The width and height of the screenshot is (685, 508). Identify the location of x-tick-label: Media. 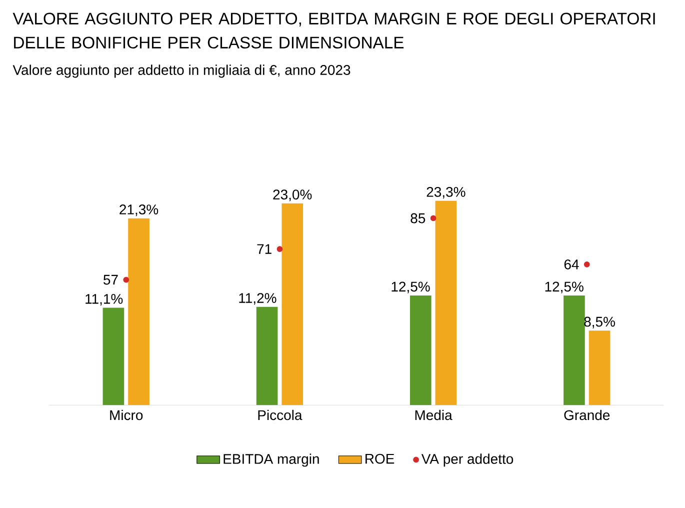
(433, 415).